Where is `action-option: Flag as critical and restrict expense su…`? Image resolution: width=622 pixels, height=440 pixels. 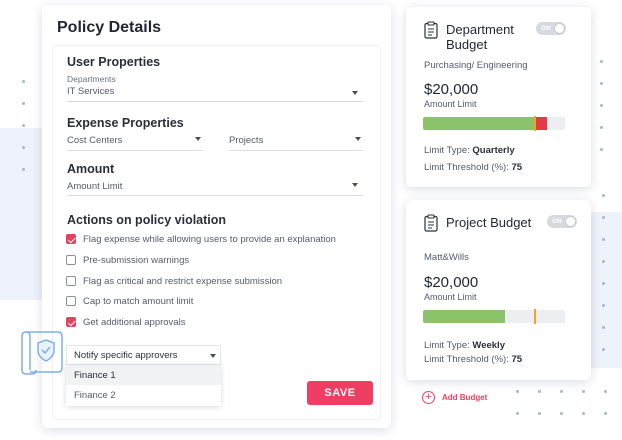
action-option: Flag as critical and restrict expense su… is located at coordinates (174, 281).